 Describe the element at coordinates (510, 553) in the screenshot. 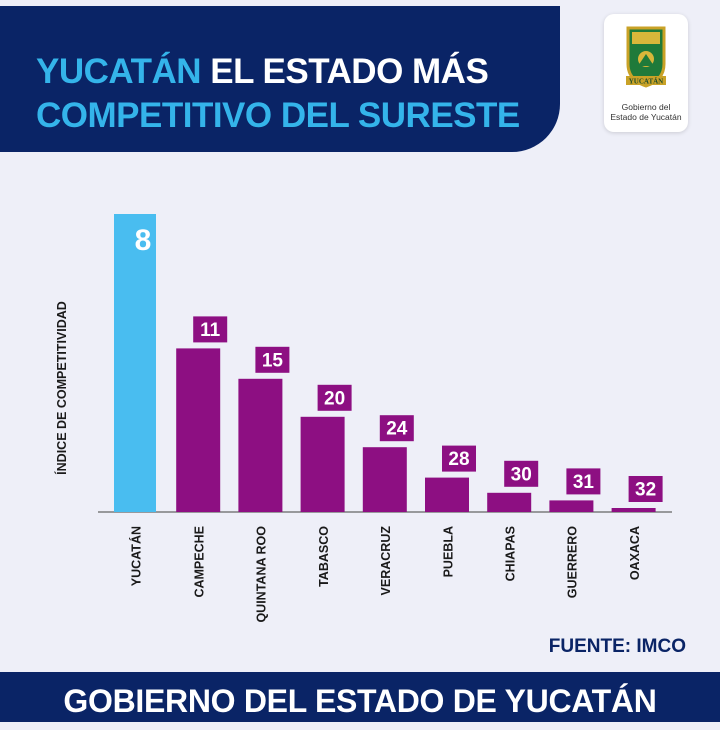

I see `x-tick-label: CHIAPAS` at that location.